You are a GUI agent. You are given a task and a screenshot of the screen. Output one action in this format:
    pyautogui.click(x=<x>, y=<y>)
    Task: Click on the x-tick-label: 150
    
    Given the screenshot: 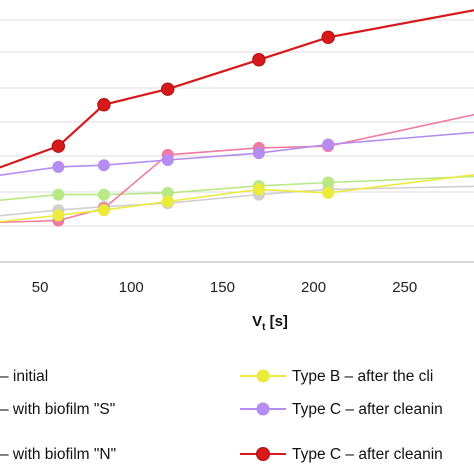 What is the action you would take?
    pyautogui.click(x=222, y=287)
    